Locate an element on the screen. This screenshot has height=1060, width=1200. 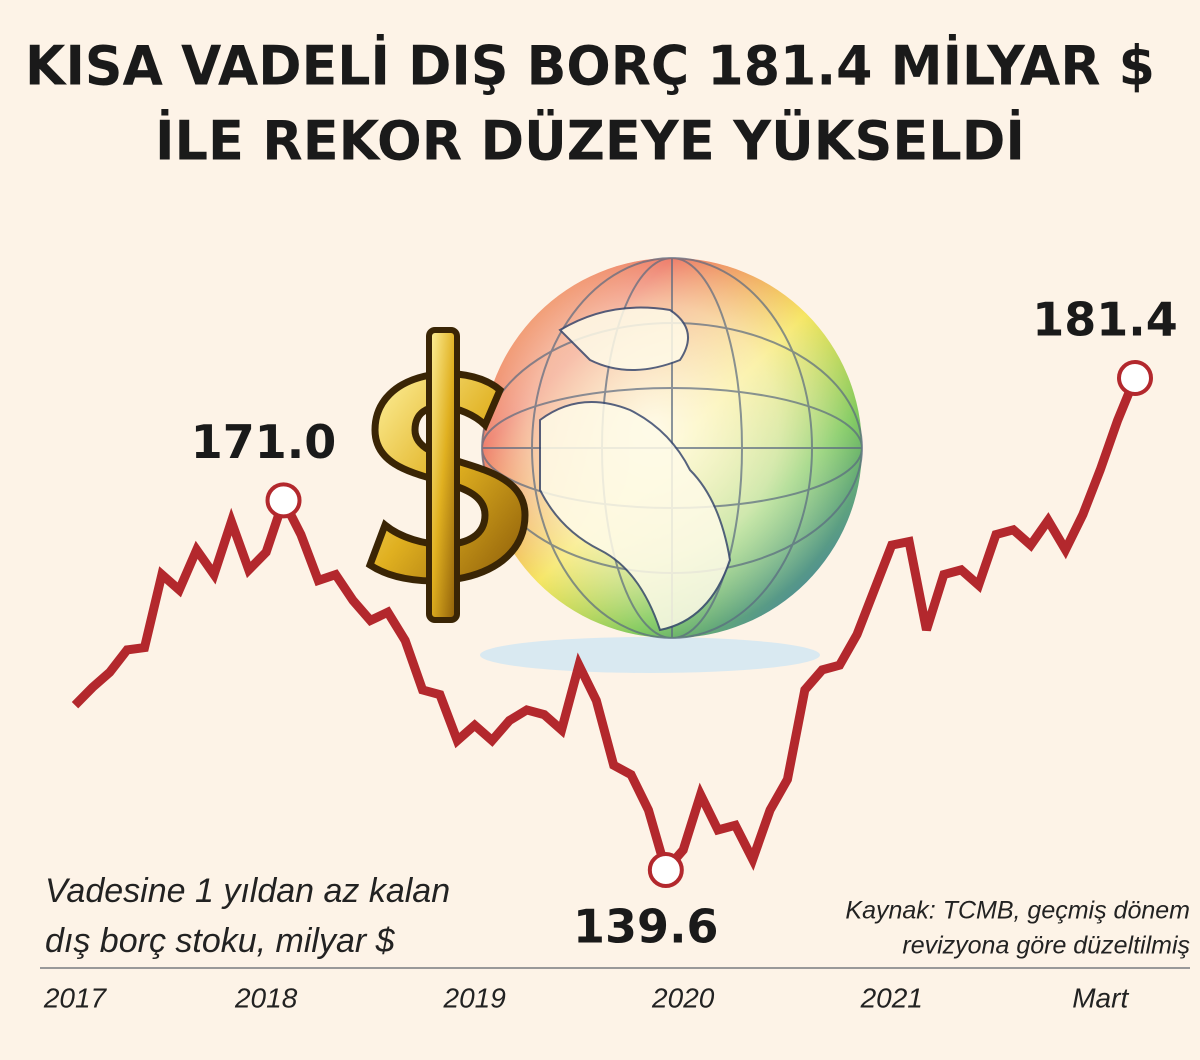
x-tick-label: Mart is located at coordinates (1100, 997).